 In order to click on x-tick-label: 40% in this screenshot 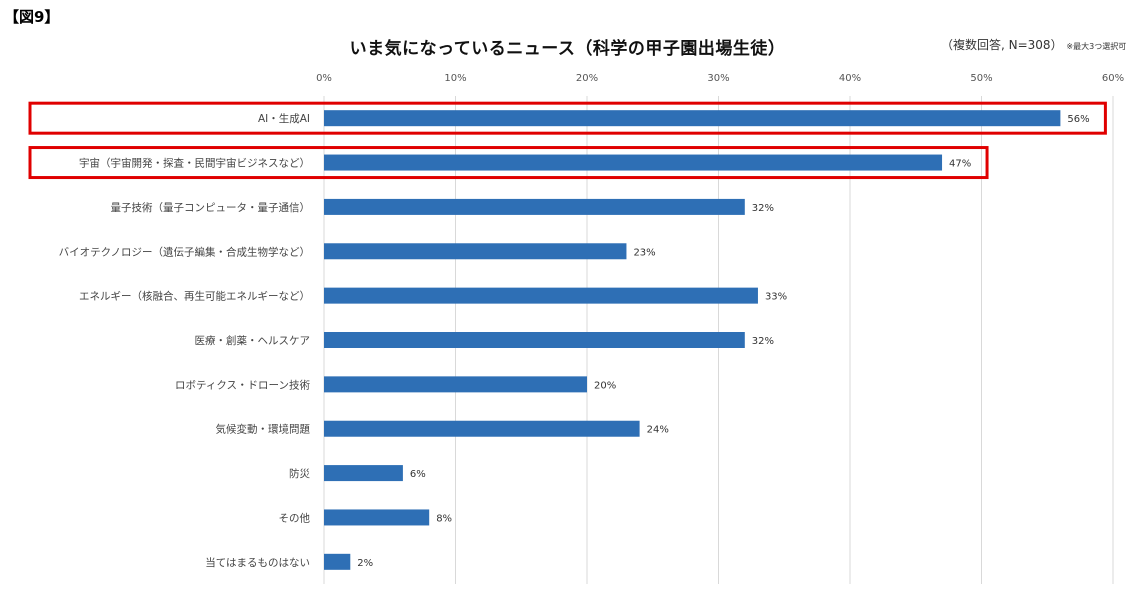, I will do `click(850, 78)`.